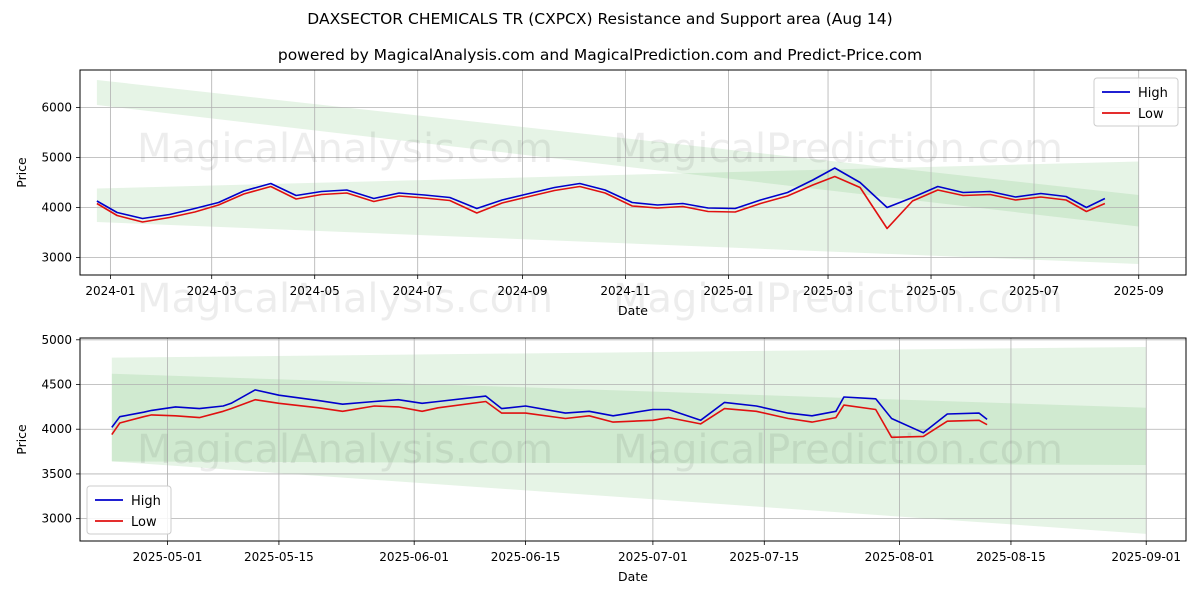 The height and width of the screenshot is (600, 1200). What do you see at coordinates (653, 557) in the screenshot?
I see `x-tick-label: 2025-07-01` at bounding box center [653, 557].